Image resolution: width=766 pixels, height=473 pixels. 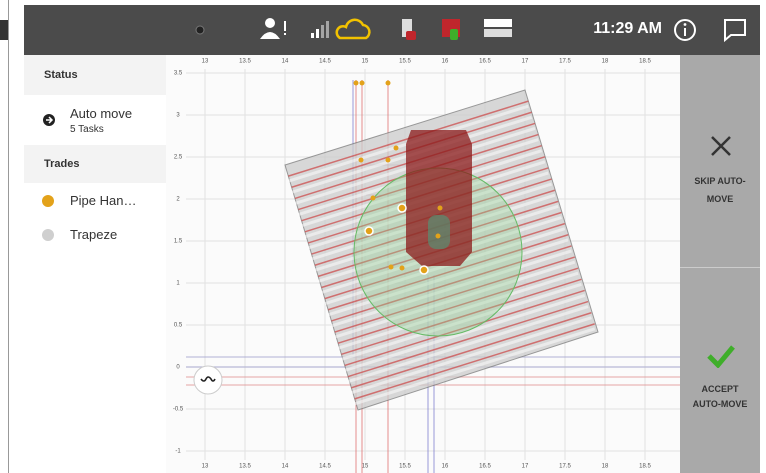 I want to click on y-tick-label: -1, so click(x=178, y=452).